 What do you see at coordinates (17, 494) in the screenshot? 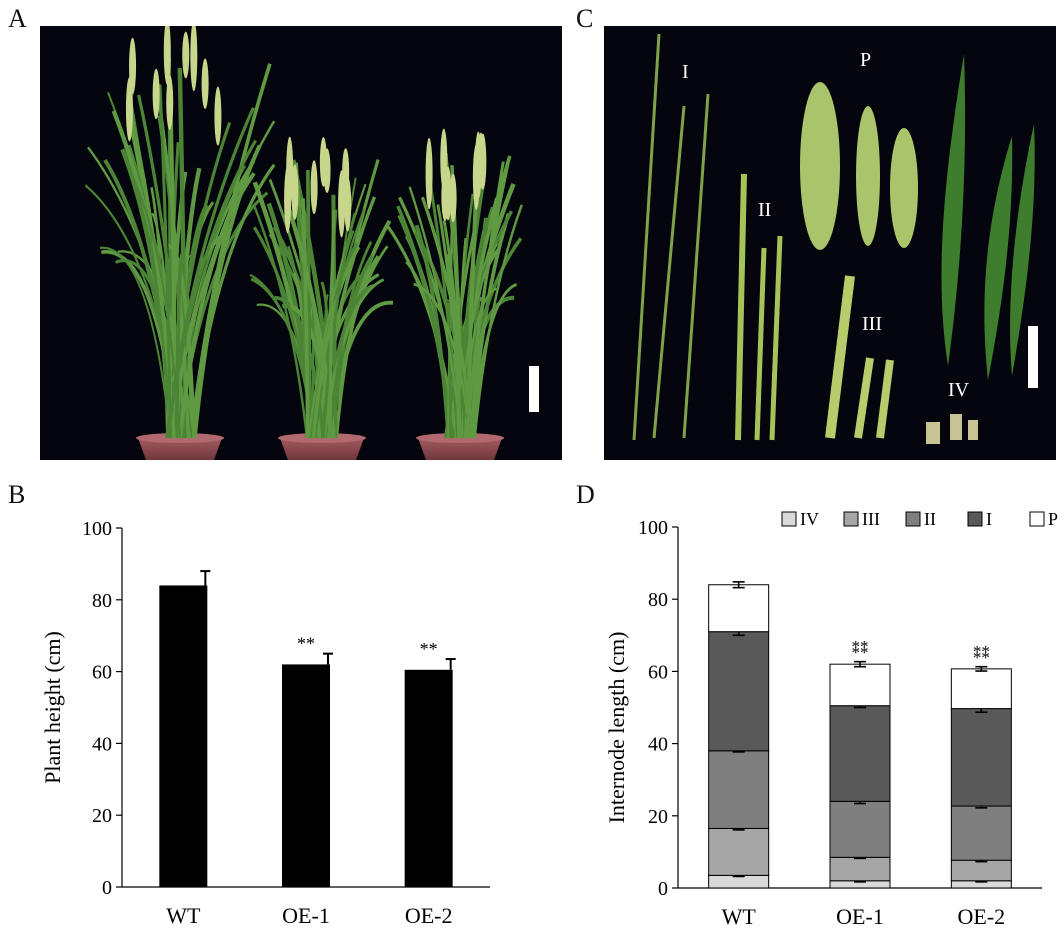
I see `panel-letter-b: B` at bounding box center [17, 494].